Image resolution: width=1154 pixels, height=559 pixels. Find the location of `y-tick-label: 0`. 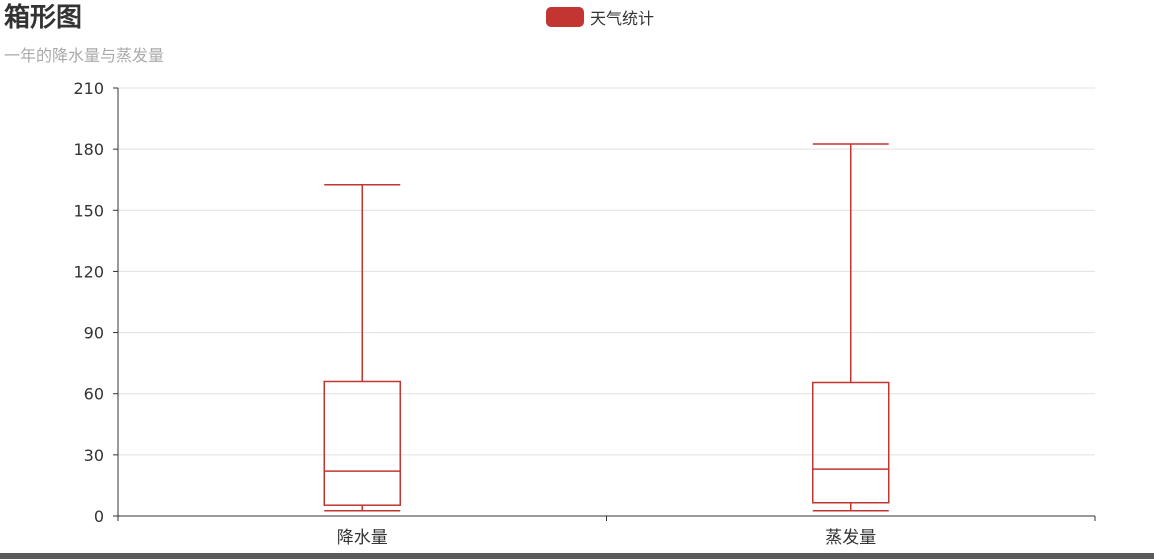

y-tick-label: 0 is located at coordinates (99, 516).